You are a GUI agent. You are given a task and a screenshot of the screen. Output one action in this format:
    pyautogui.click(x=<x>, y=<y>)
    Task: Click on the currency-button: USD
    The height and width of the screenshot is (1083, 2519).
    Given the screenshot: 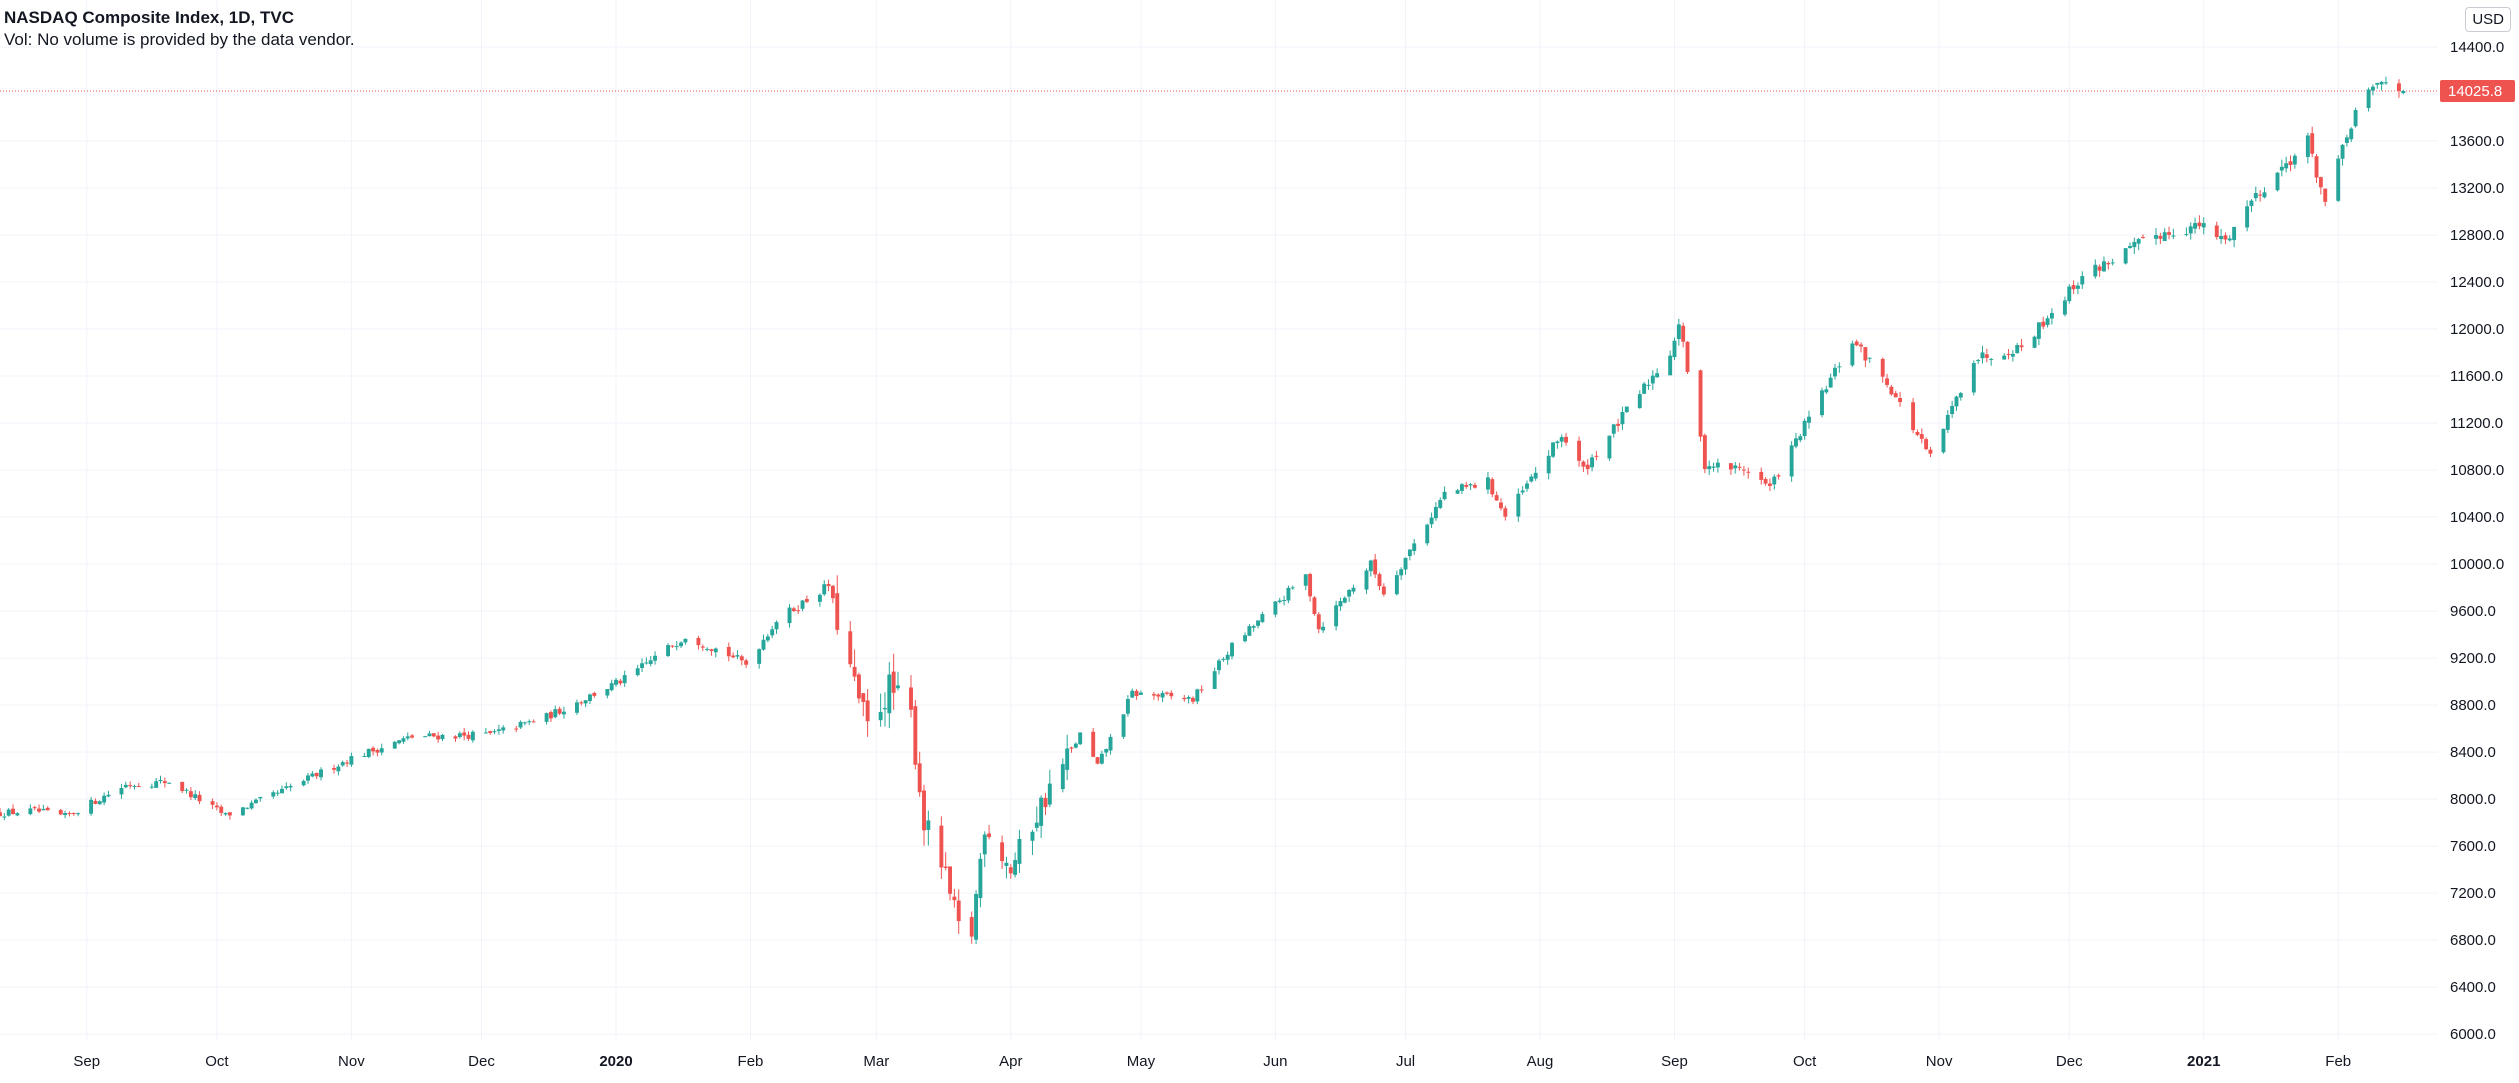 What is the action you would take?
    pyautogui.click(x=2488, y=19)
    